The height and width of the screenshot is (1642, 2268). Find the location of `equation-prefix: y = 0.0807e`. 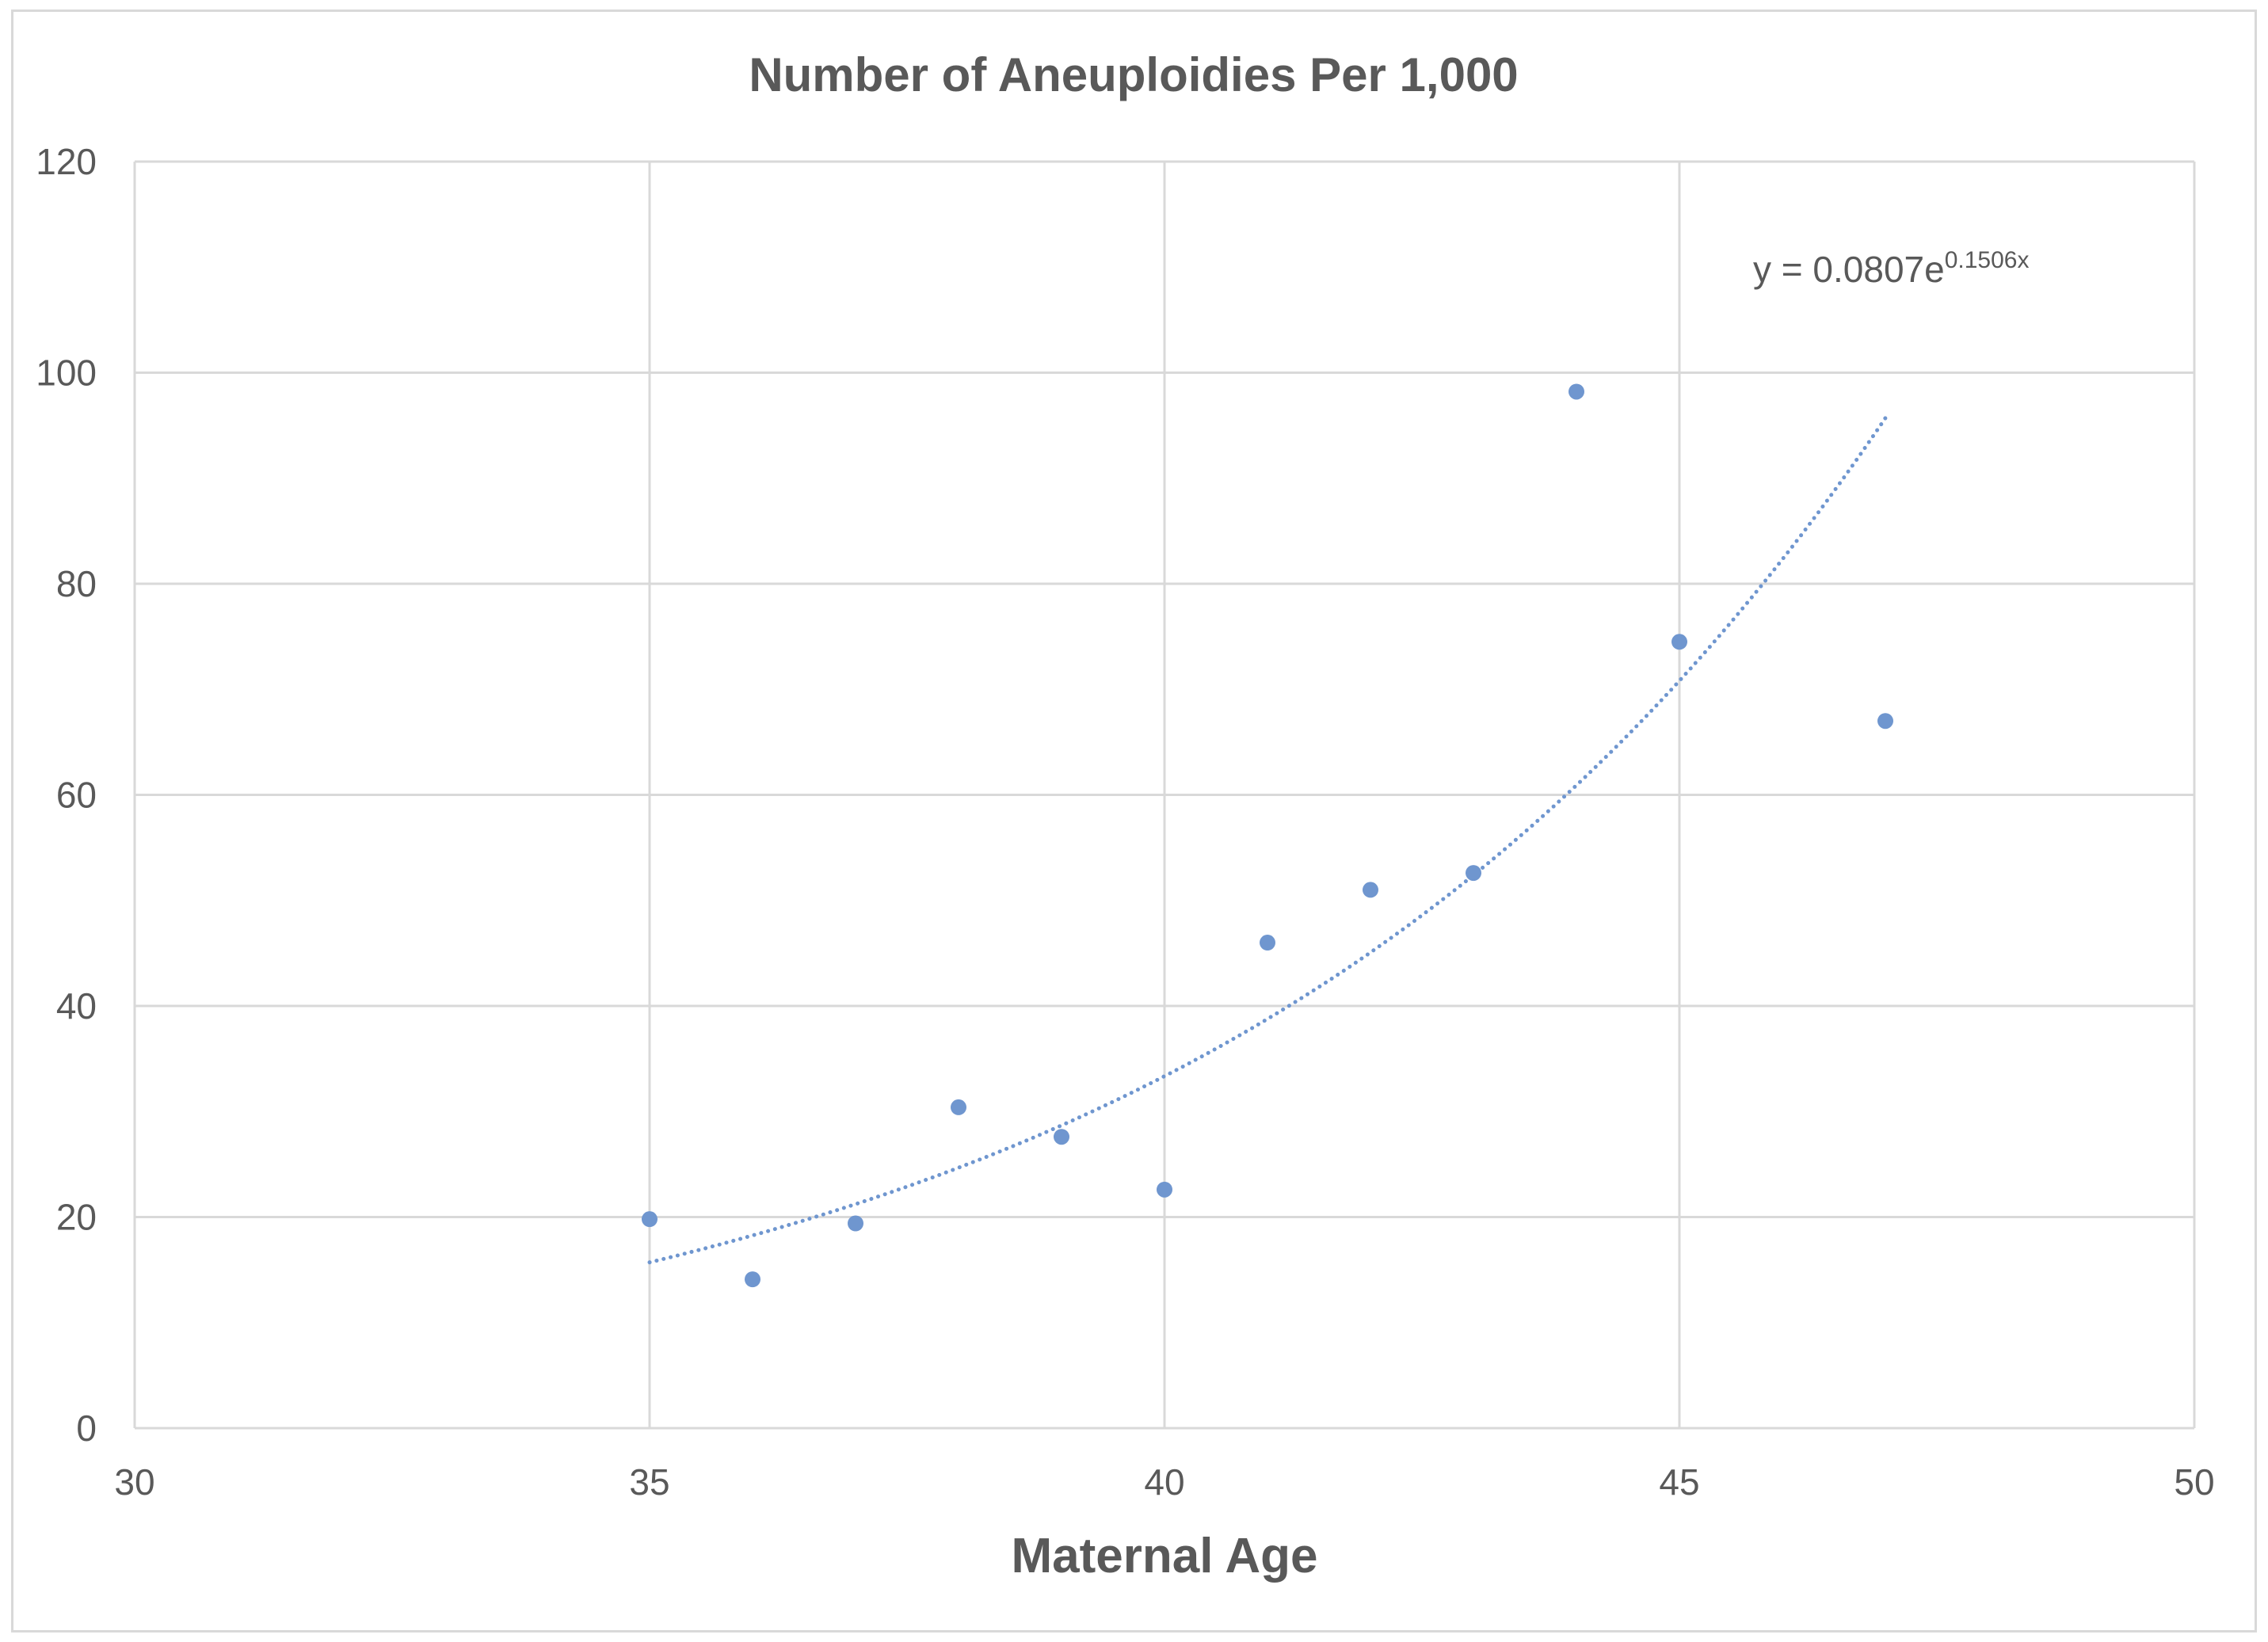

equation-prefix: y = 0.0807e is located at coordinates (1849, 270).